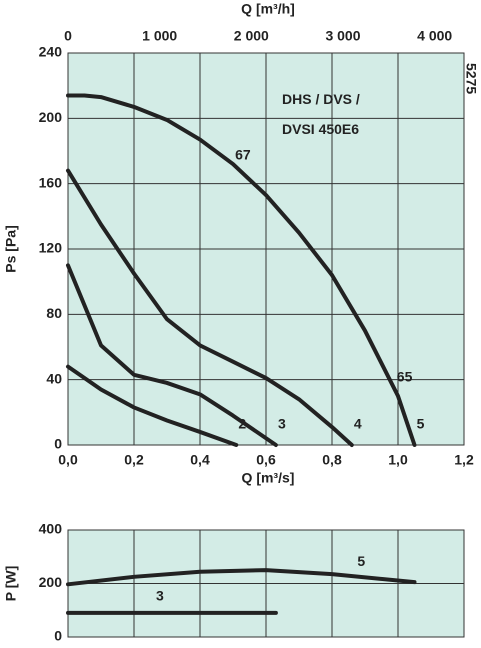 The width and height of the screenshot is (481, 648). I want to click on x-tick-label: 1,0, so click(398, 460).